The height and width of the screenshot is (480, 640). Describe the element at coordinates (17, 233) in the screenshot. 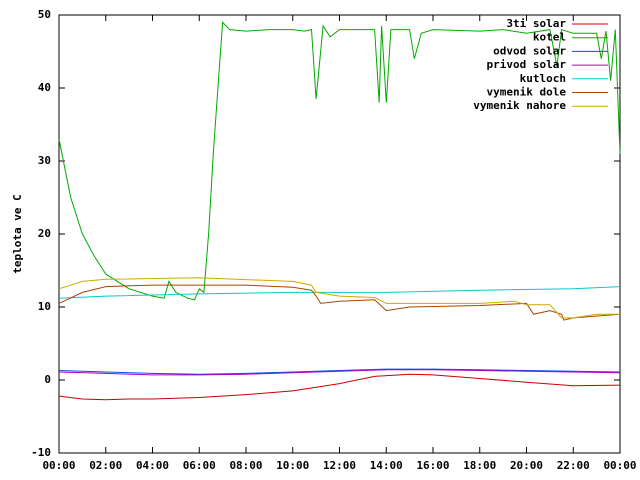

I see `y-axis-label: teplota ve C` at that location.